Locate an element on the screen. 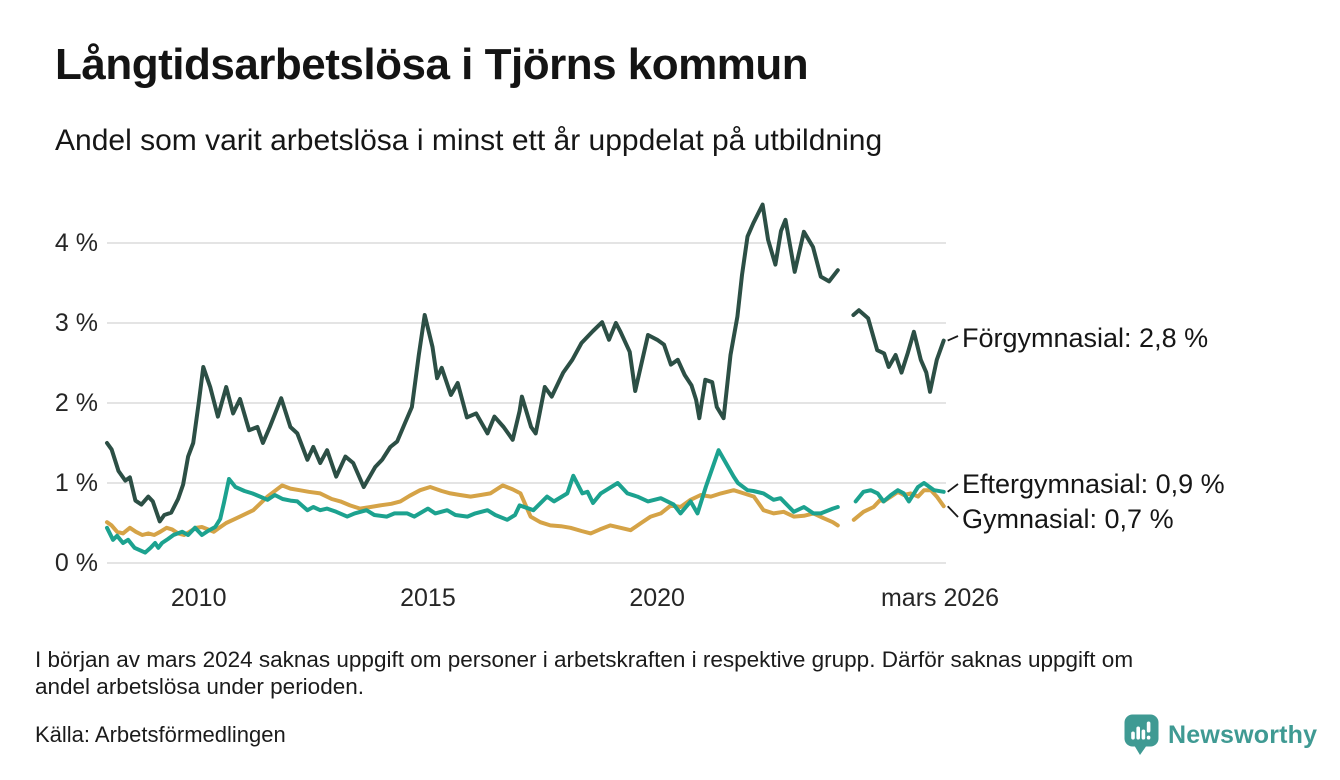 Image resolution: width=1340 pixels, height=780 pixels. series-end-label-gymnasial: Gymnasial: 0,7 % is located at coordinates (1068, 519).